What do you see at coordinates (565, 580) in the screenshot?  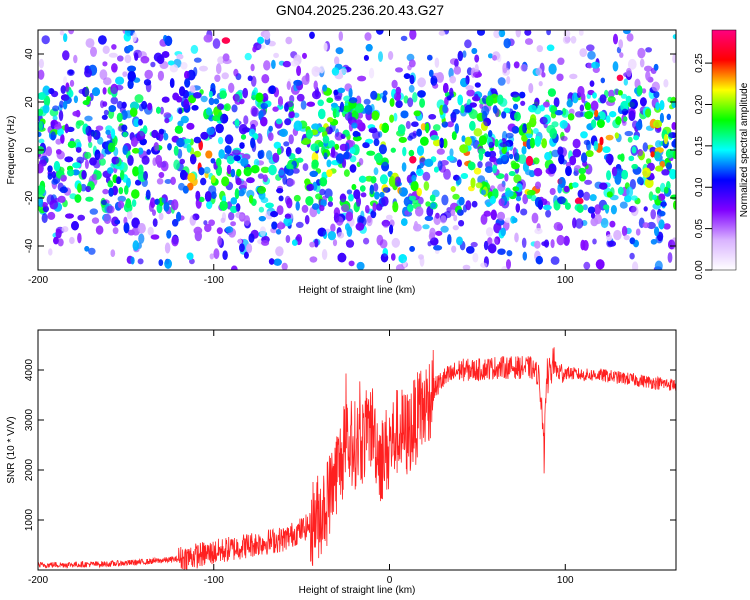 I see `x-tick-label: 100` at bounding box center [565, 580].